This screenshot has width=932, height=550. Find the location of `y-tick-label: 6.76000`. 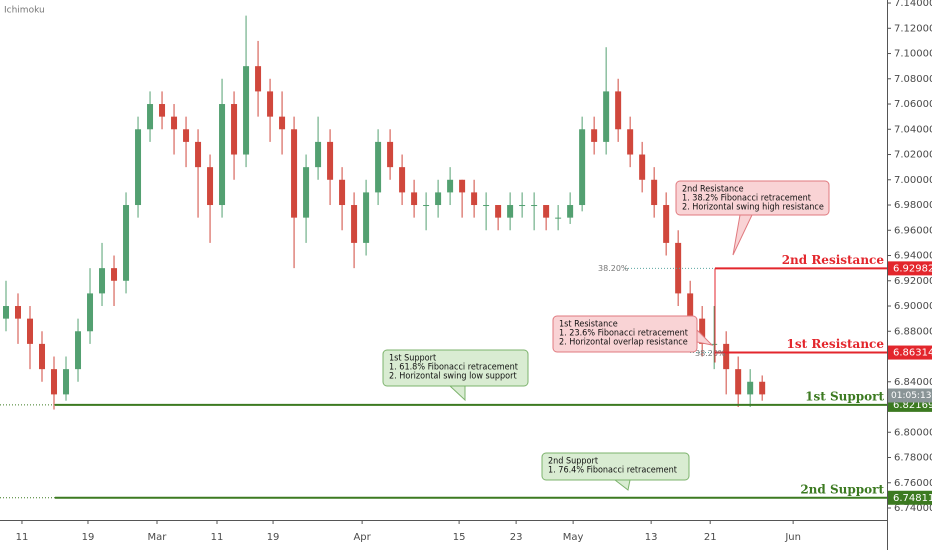

y-tick-label: 6.76000 is located at coordinates (913, 483).